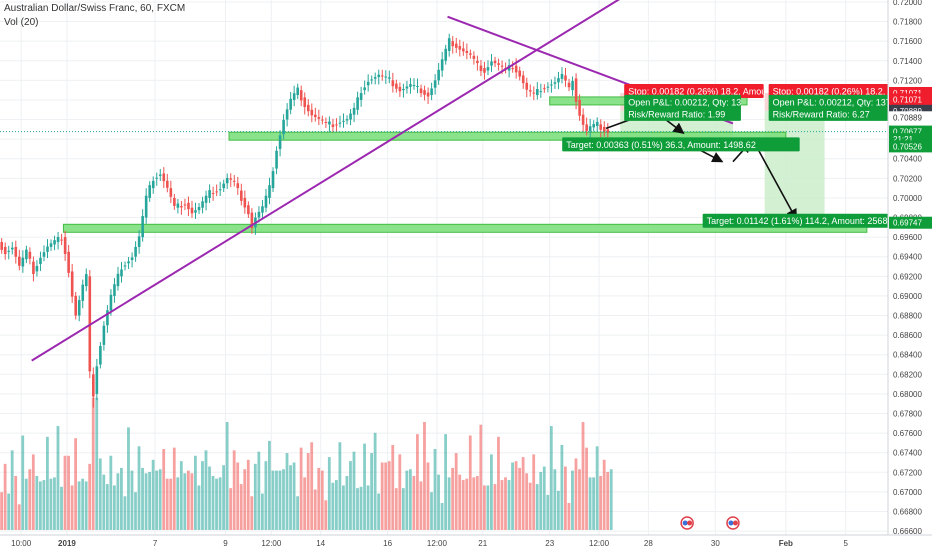 This screenshot has width=932, height=555. I want to click on time-axis-bg, so click(466, 542).